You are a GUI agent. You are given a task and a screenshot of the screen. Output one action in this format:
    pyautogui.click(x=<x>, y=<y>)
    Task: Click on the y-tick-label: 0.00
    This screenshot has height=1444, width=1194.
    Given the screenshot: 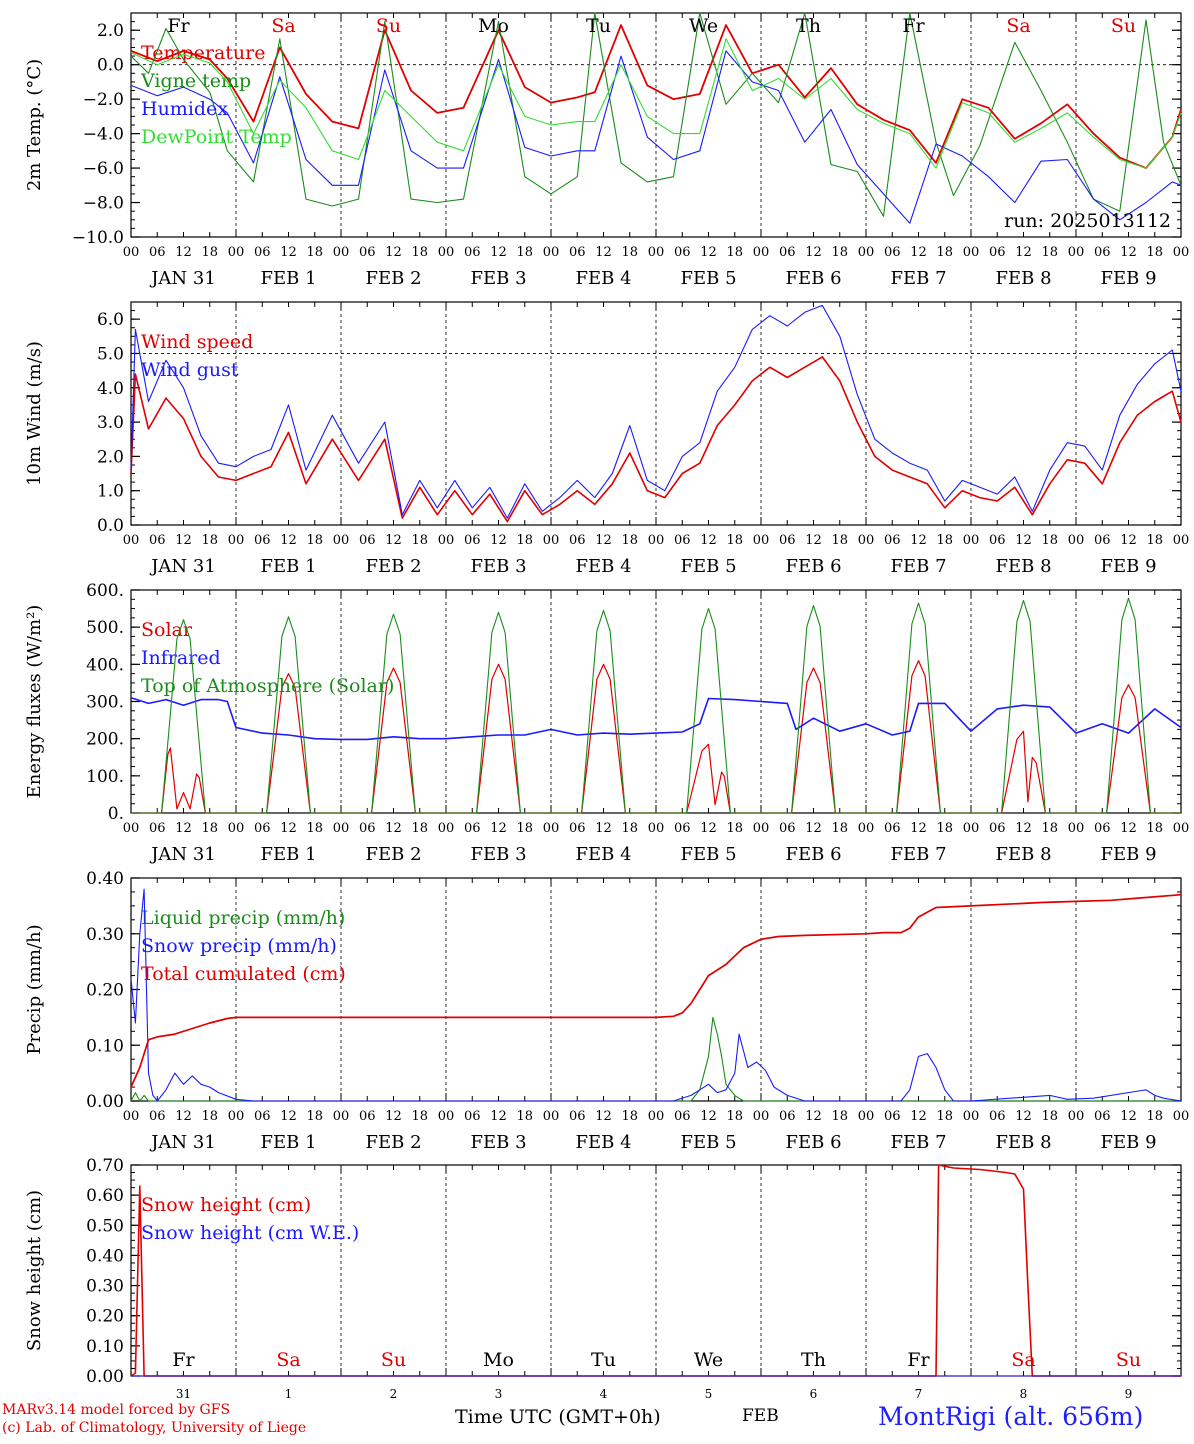 What is the action you would take?
    pyautogui.click(x=105, y=1102)
    